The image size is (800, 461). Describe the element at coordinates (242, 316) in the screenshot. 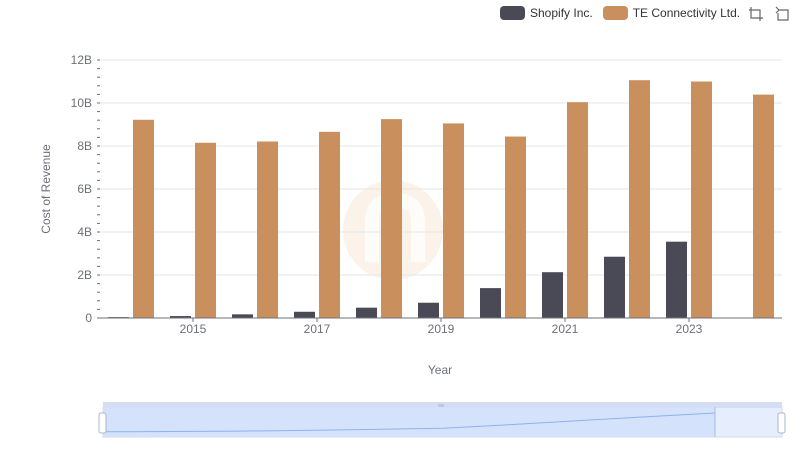

I see `bar-shopify-2016` at that location.